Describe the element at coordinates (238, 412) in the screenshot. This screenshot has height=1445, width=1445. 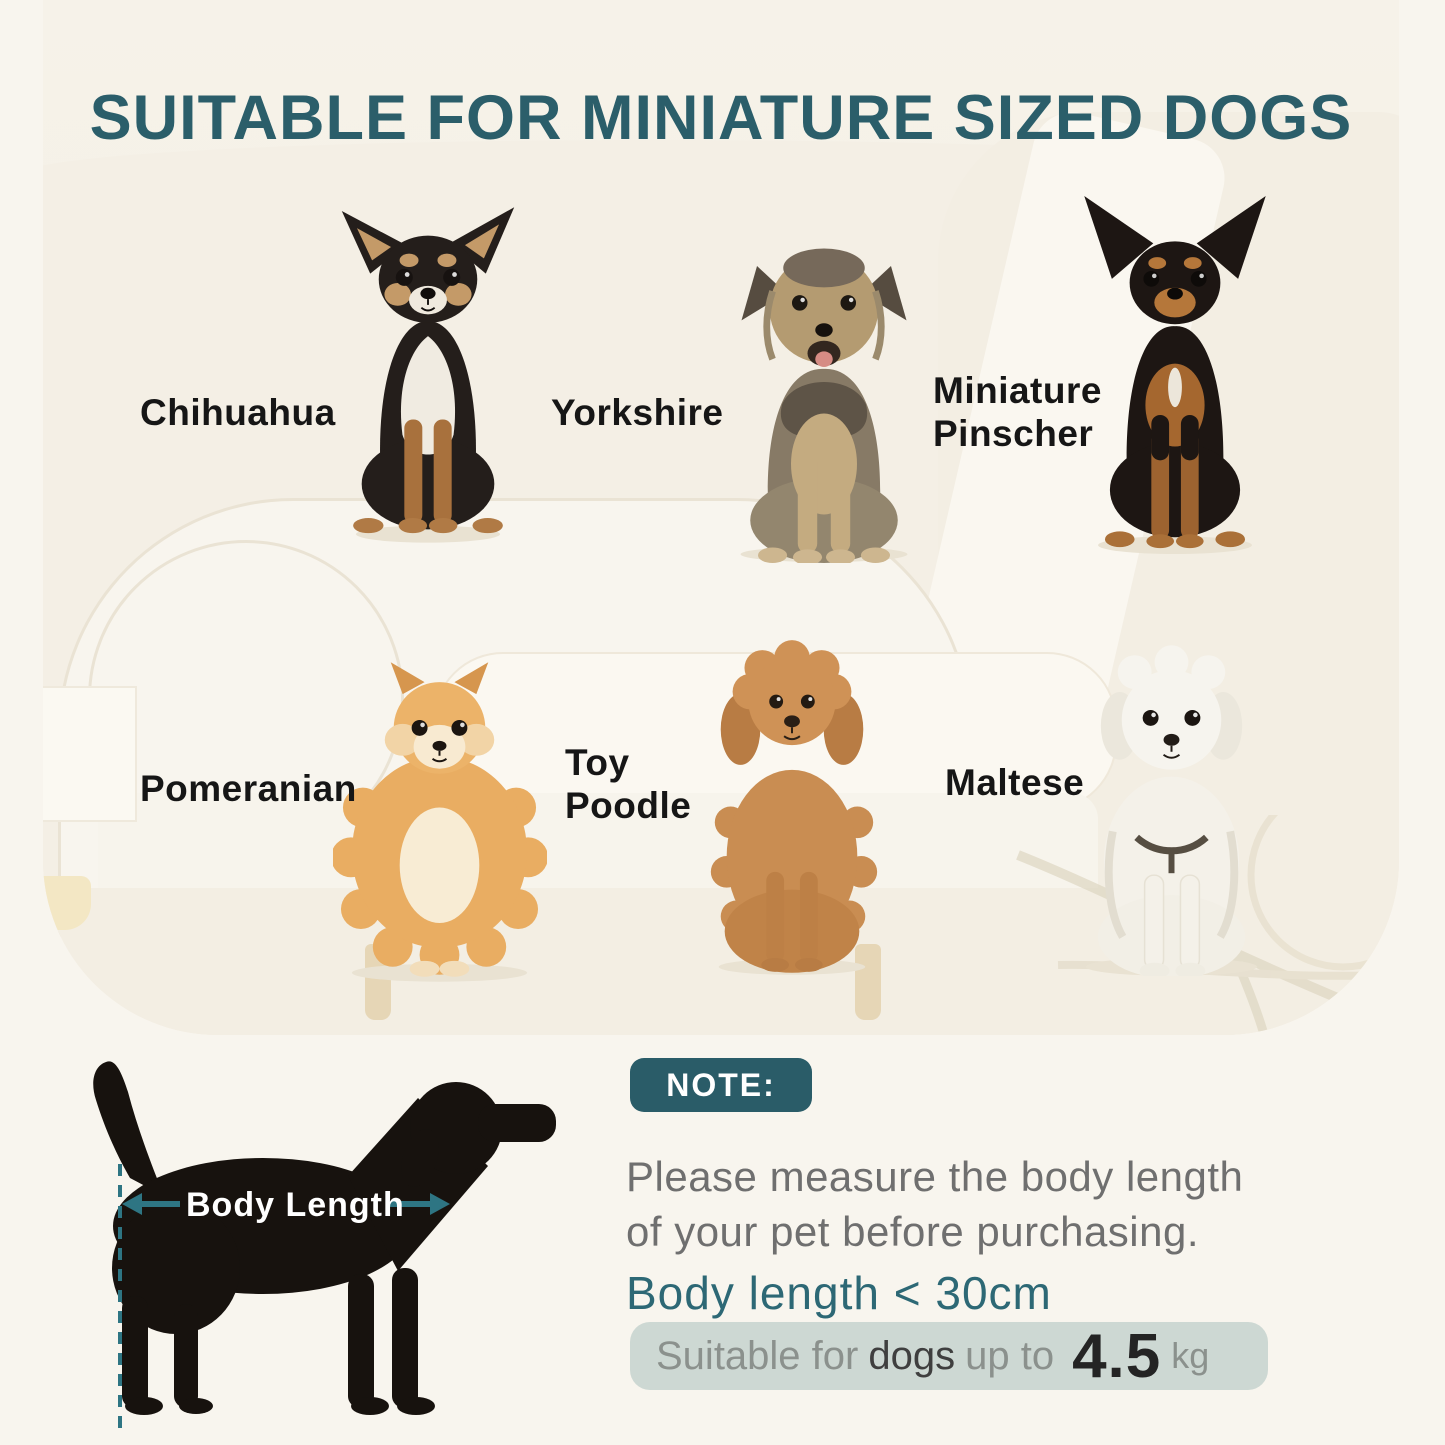
I see `chihuahua-label: Chihuahua` at that location.